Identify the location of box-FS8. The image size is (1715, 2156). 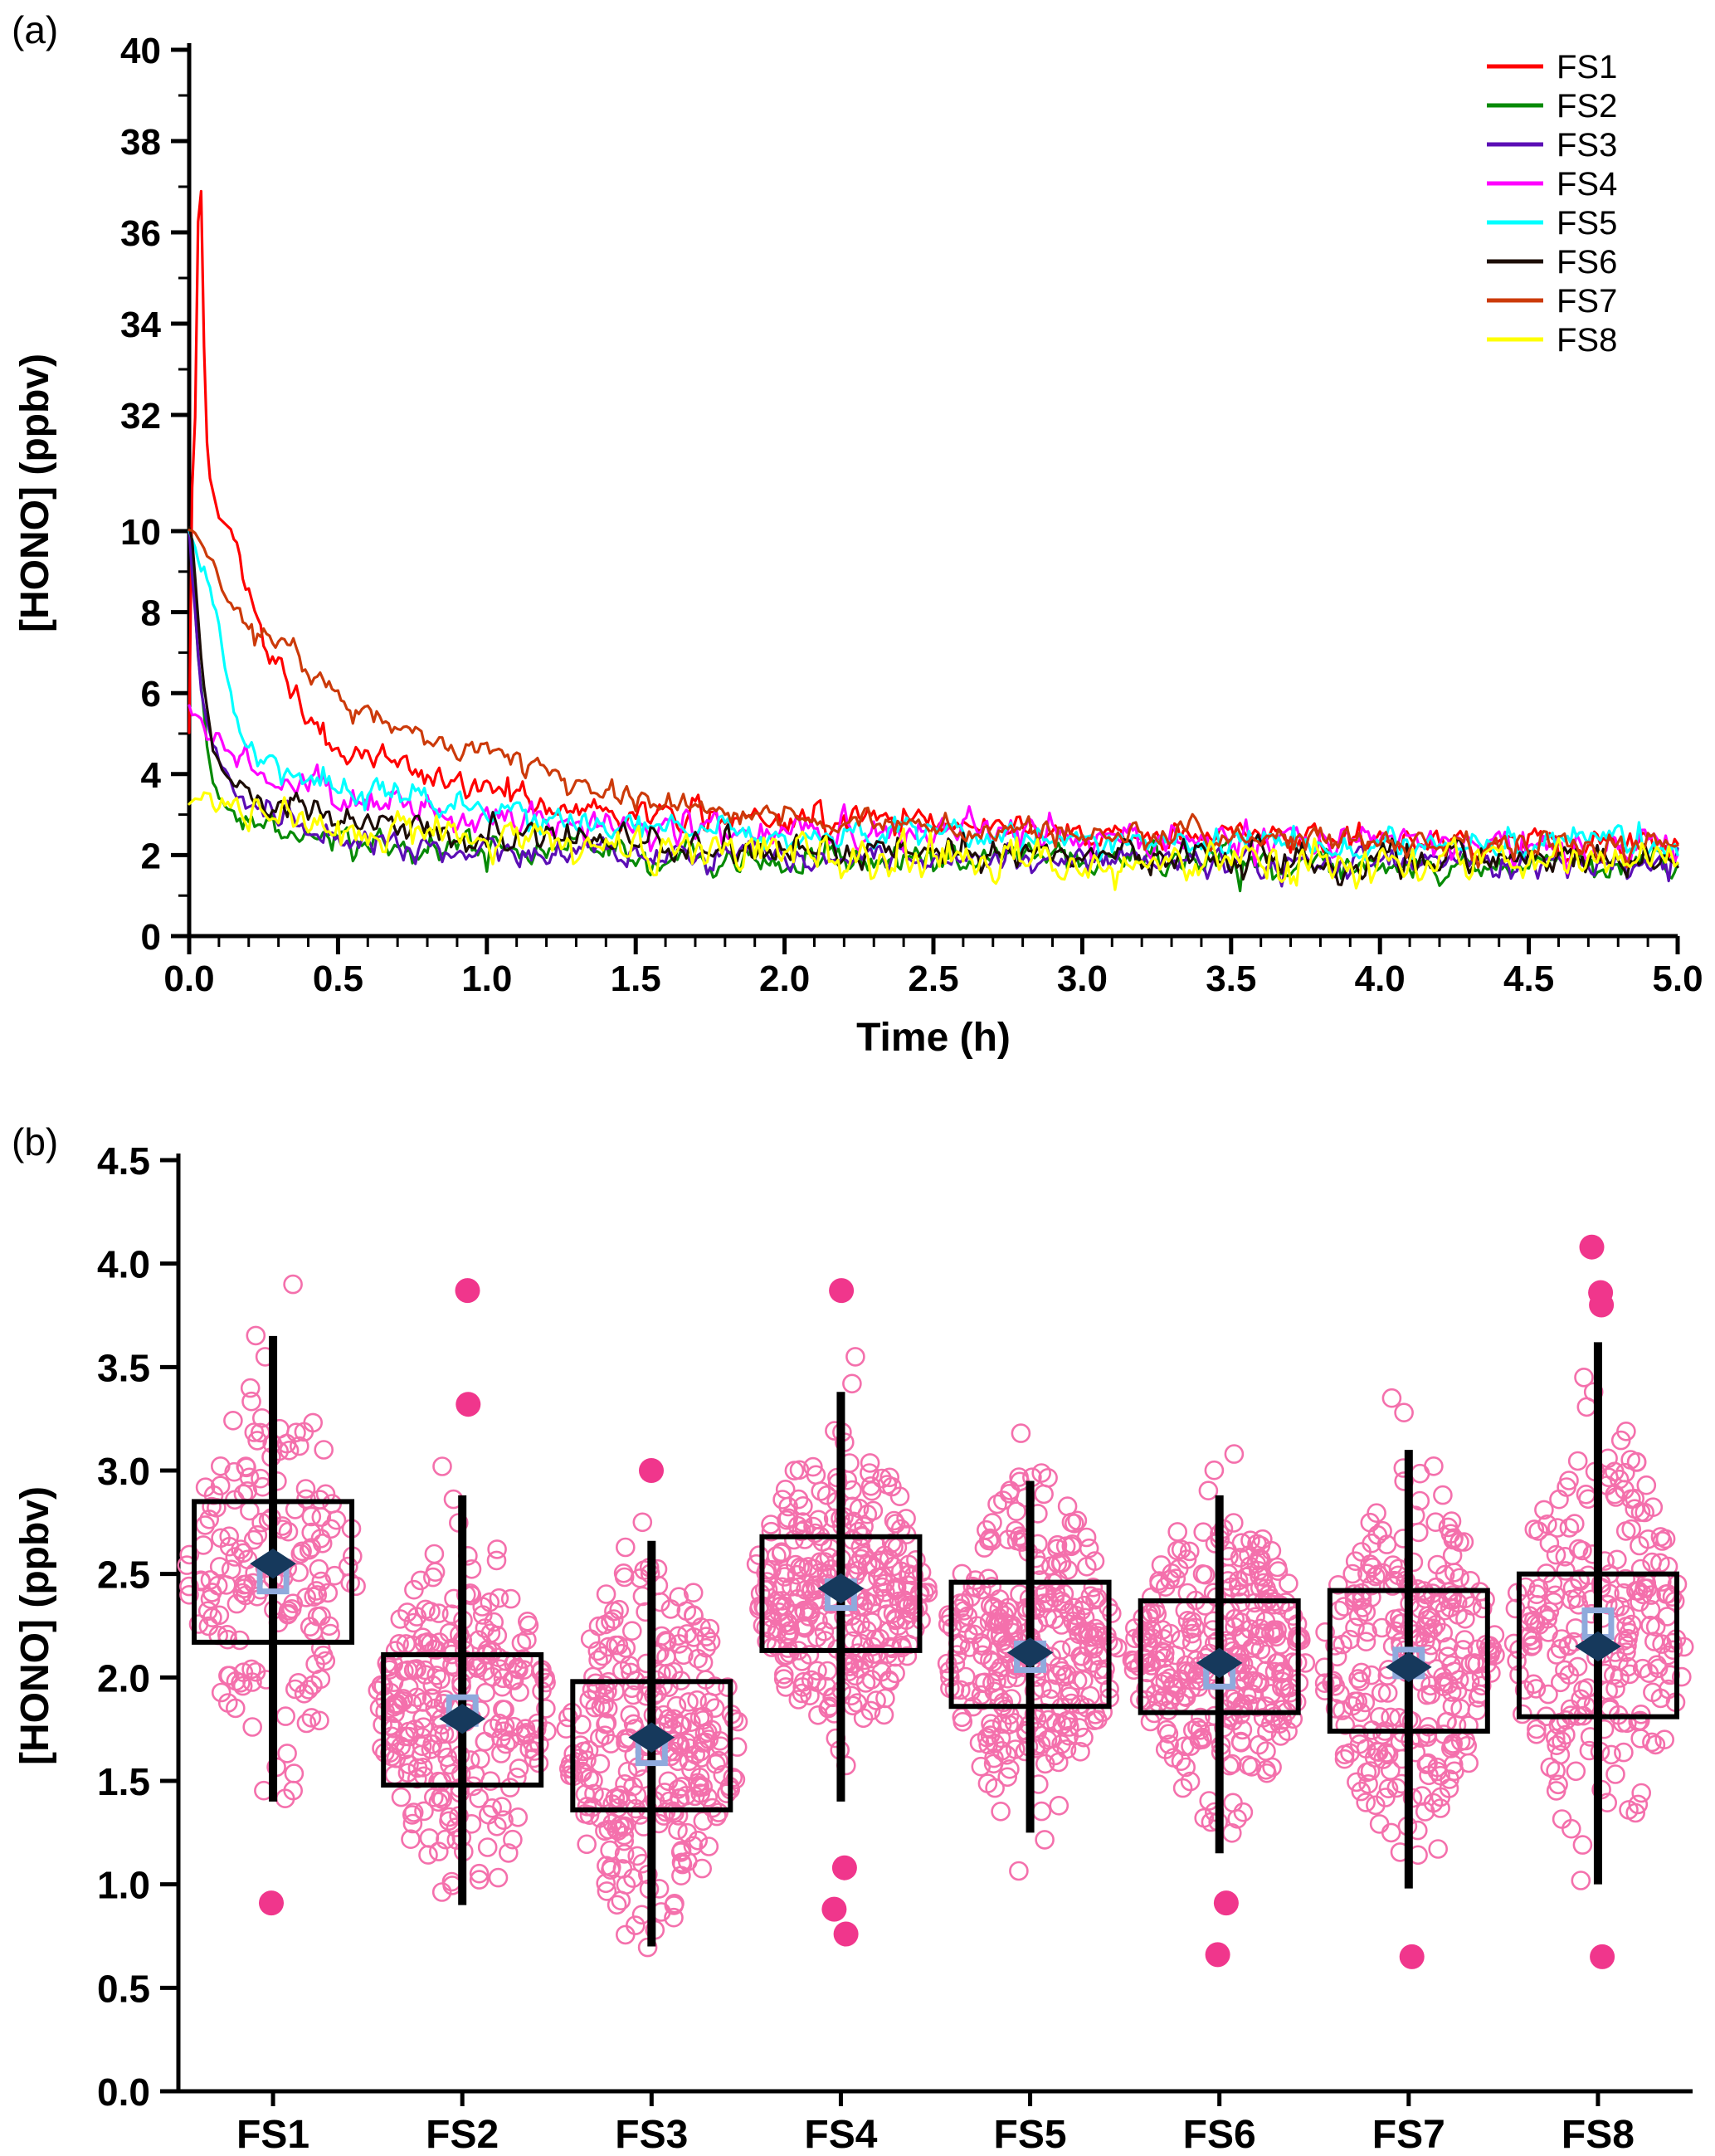
(1597, 1645).